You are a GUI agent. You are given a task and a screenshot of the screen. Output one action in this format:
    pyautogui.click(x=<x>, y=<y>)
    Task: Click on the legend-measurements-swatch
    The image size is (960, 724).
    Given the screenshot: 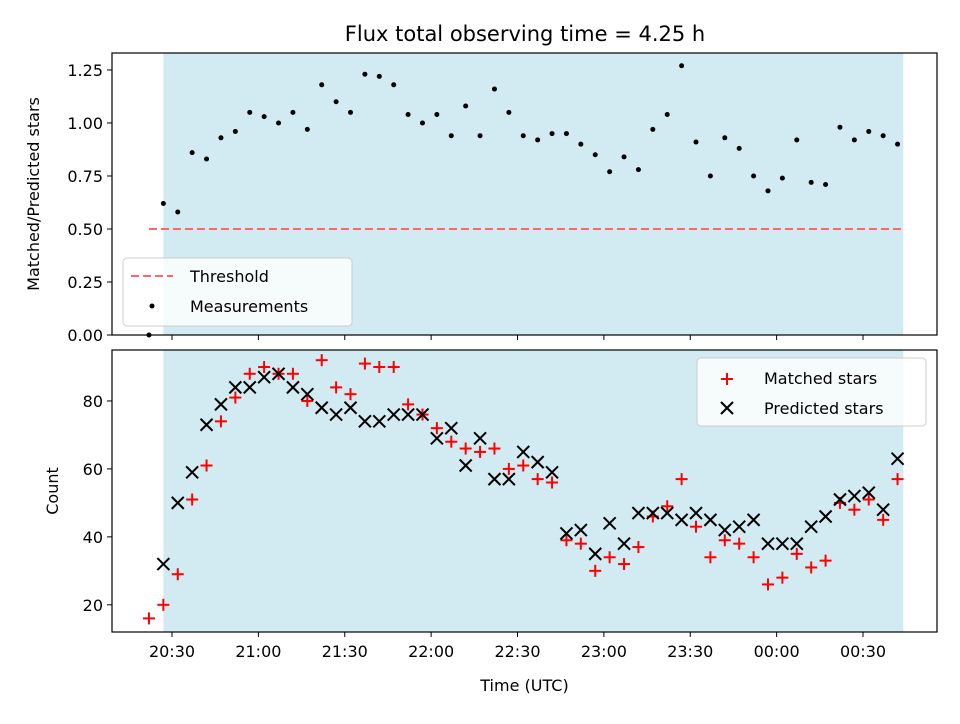 What is the action you would take?
    pyautogui.click(x=152, y=306)
    